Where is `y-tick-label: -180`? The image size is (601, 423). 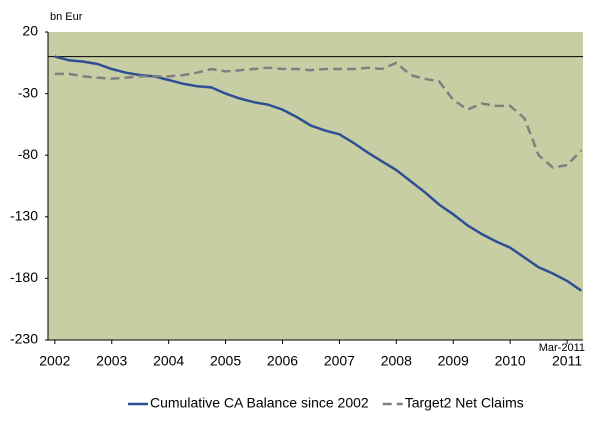
y-tick-label: -180 is located at coordinates (24, 277).